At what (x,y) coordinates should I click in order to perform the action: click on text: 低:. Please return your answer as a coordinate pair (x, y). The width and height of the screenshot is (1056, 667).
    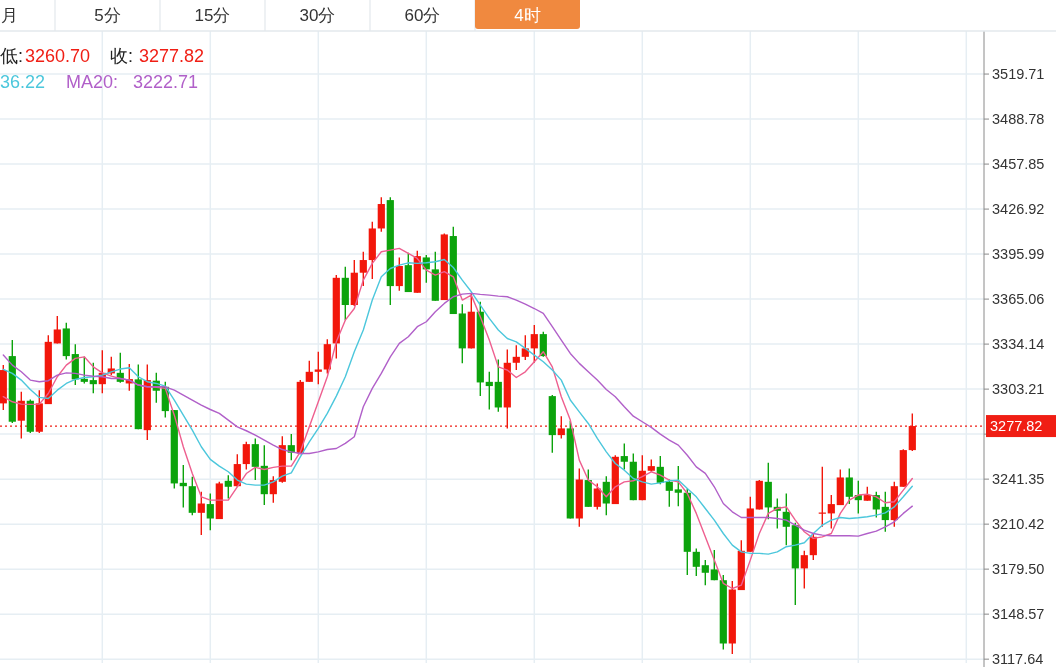
    Looking at the image, I should click on (12, 56).